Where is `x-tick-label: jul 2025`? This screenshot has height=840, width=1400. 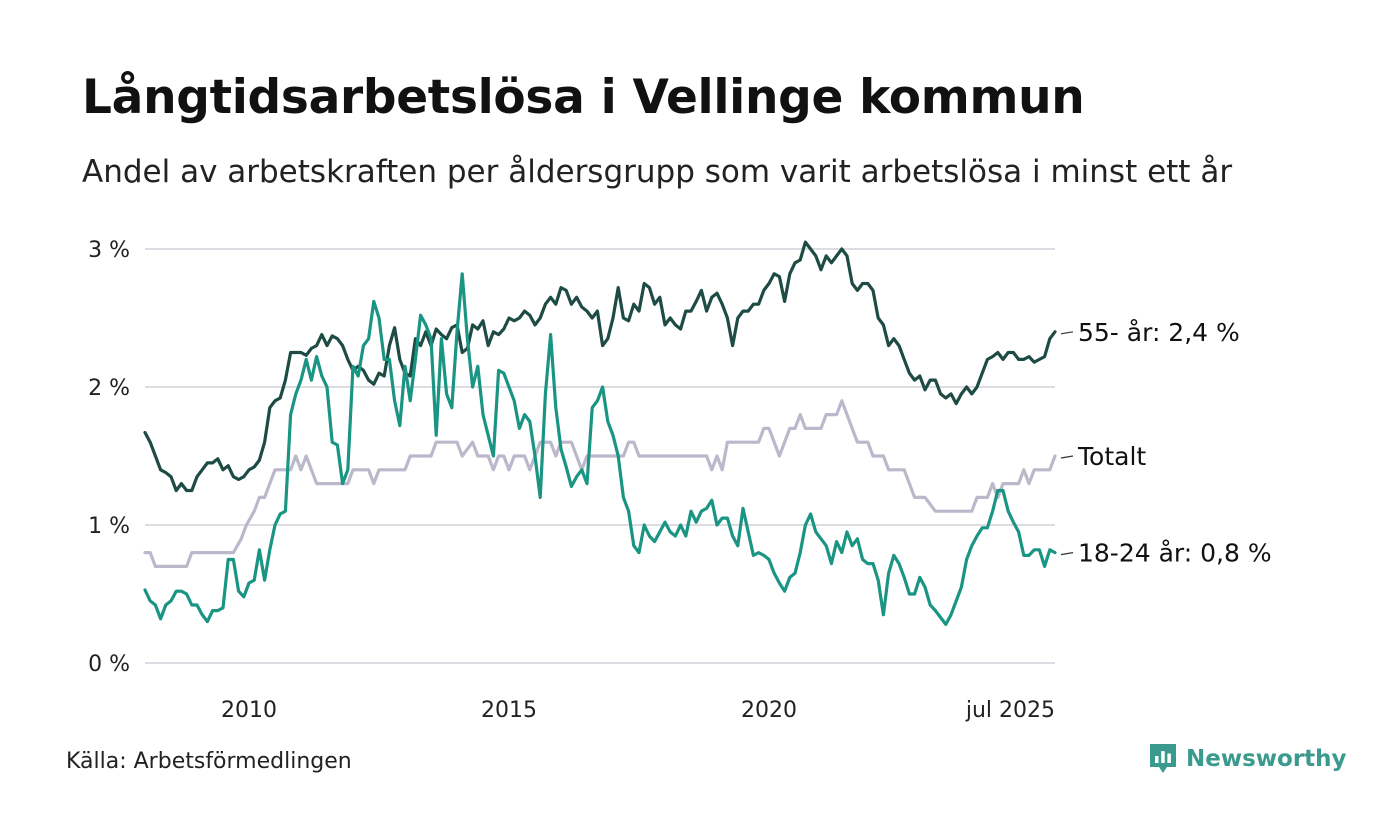
x-tick-label: jul 2025 is located at coordinates (1010, 710).